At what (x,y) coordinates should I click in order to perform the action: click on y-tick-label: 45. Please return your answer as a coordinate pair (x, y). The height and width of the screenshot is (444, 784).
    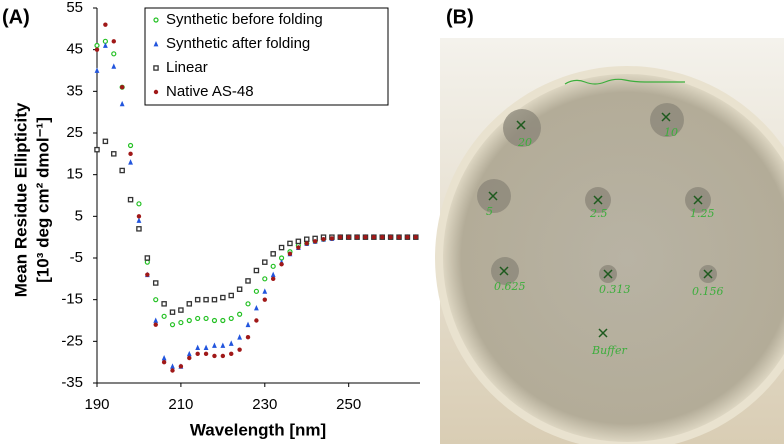
    Looking at the image, I should click on (74, 49).